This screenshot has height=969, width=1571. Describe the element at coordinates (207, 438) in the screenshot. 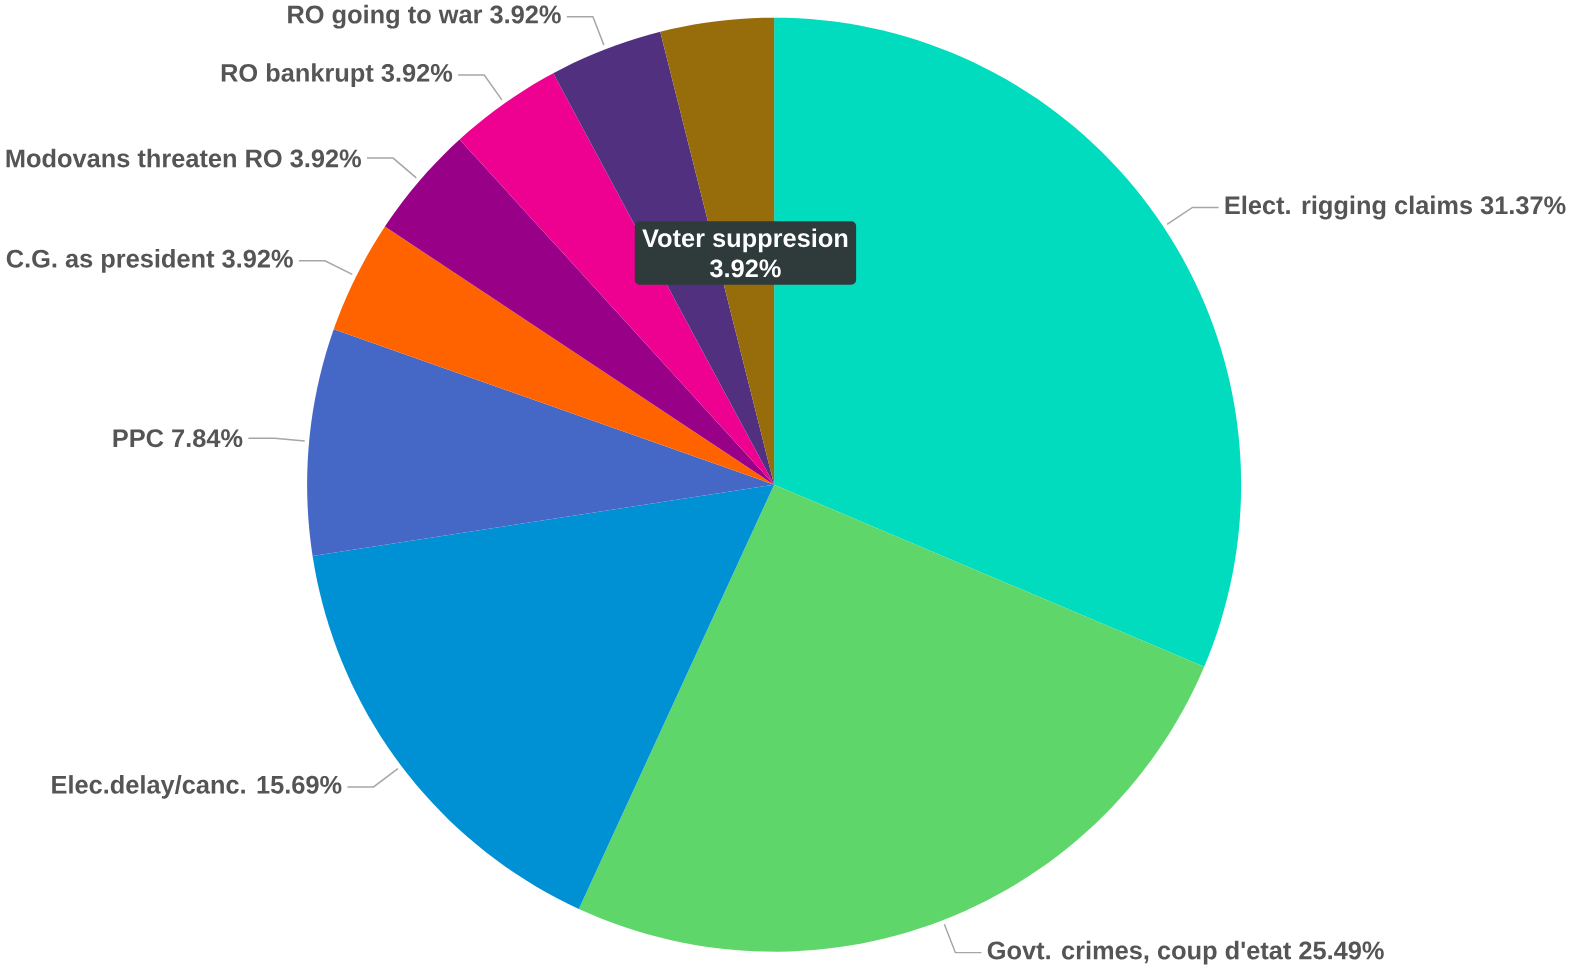

I see `data-label: 7.84%` at that location.